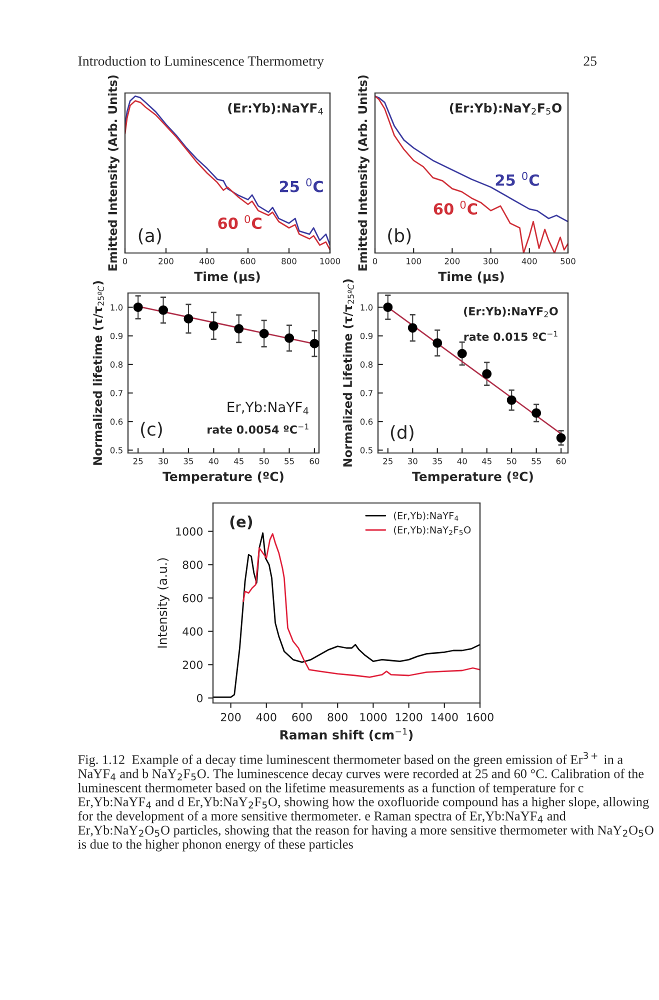 The image size is (659, 1000). Describe the element at coordinates (432, 531) in the screenshot. I see `legend-label: (Er,Yb):NaY$_{2}$F$_{5}$O` at that location.